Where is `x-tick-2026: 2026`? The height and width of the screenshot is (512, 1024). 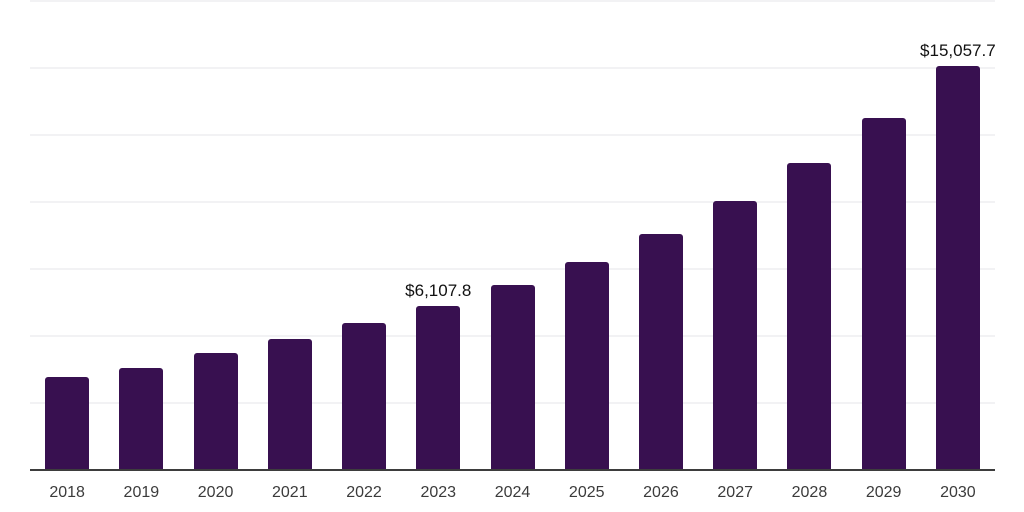 x-tick-2026: 2026 is located at coordinates (661, 492).